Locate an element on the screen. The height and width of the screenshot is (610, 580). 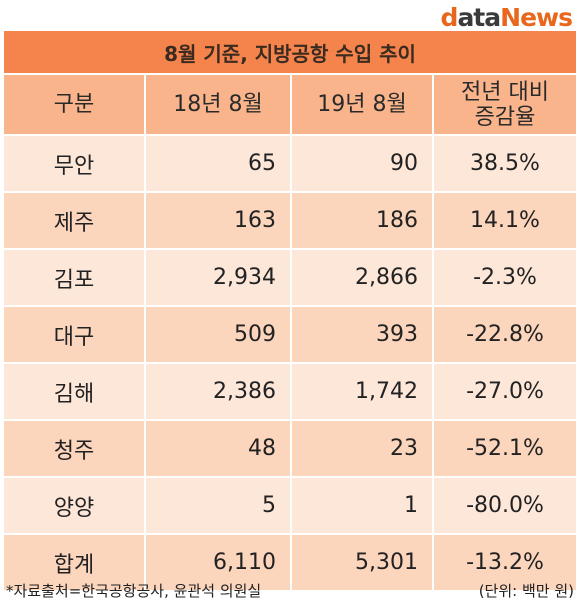
logo-middle: ata is located at coordinates (479, 17).